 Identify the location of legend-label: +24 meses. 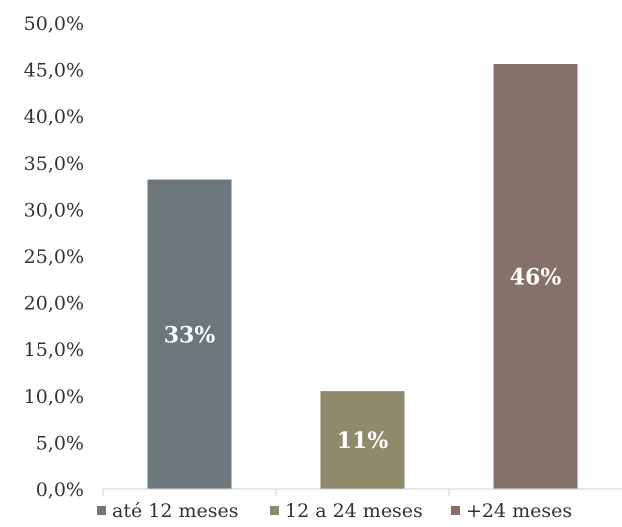
(519, 511).